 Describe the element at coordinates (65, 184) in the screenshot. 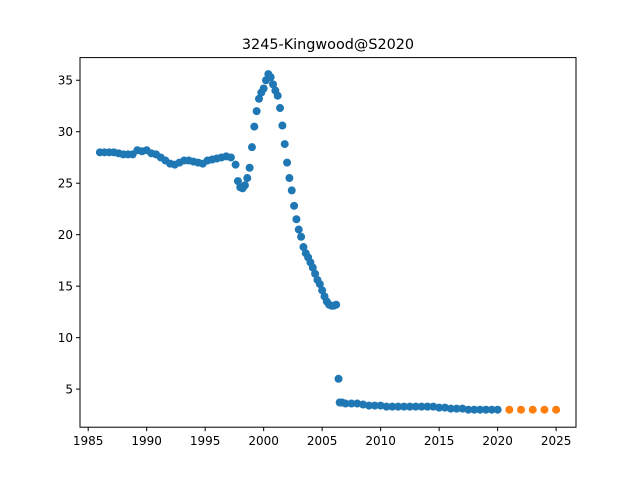

I see `y-tick-label: 25` at that location.